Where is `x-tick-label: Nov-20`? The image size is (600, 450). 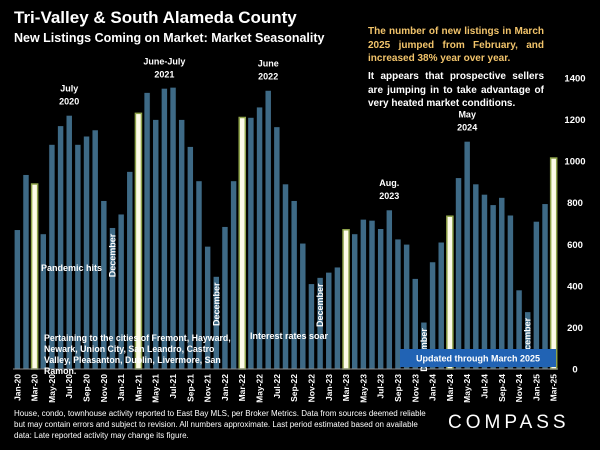 x-tick-label: Nov-20 is located at coordinates (104, 388).